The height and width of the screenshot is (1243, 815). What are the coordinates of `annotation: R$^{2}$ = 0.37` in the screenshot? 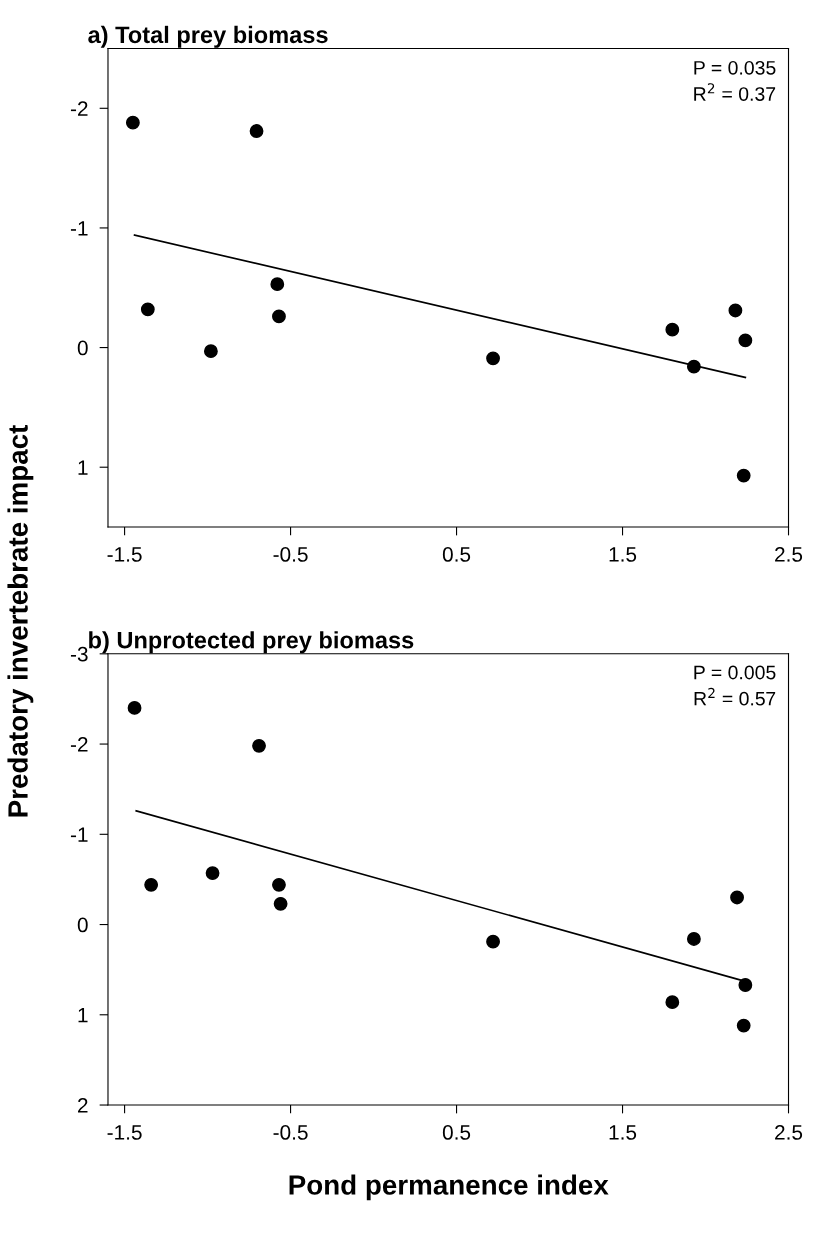 It's located at (735, 92).